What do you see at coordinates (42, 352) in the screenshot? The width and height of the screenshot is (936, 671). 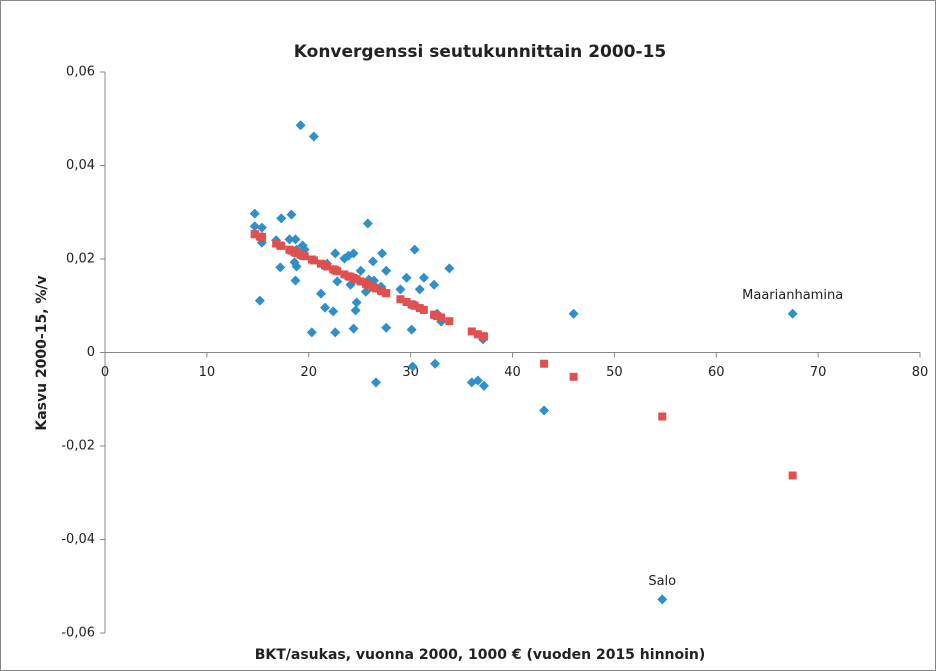 I see `y-axis-title: Kasvu 2000-15, %/v` at bounding box center [42, 352].